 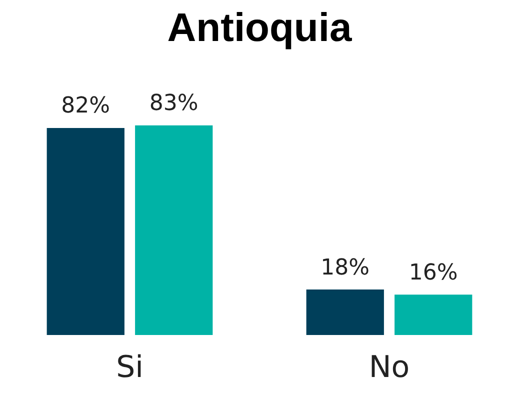 I want to click on data-label: 82%, so click(x=85, y=106).